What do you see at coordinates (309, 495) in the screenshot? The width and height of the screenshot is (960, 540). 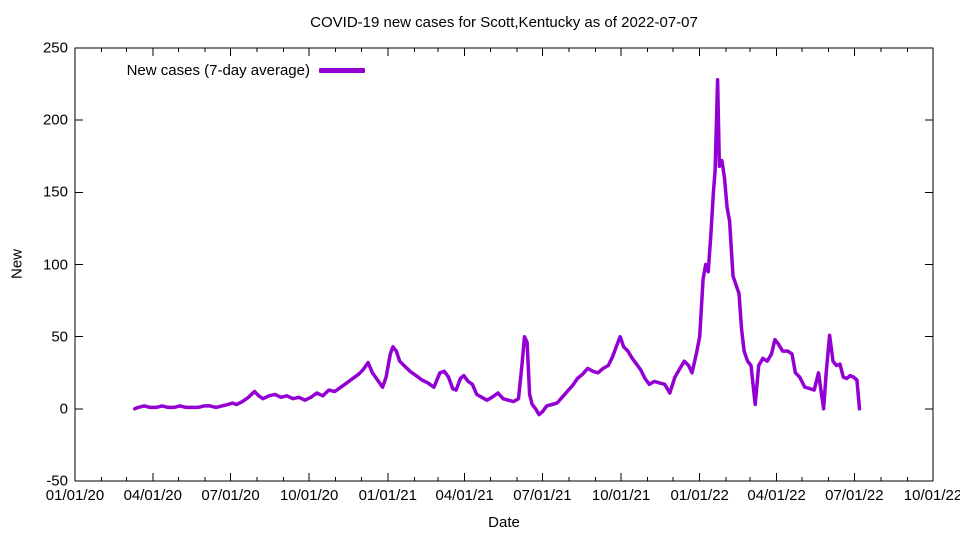 I see `x-tick-label: 10/01/20` at bounding box center [309, 495].